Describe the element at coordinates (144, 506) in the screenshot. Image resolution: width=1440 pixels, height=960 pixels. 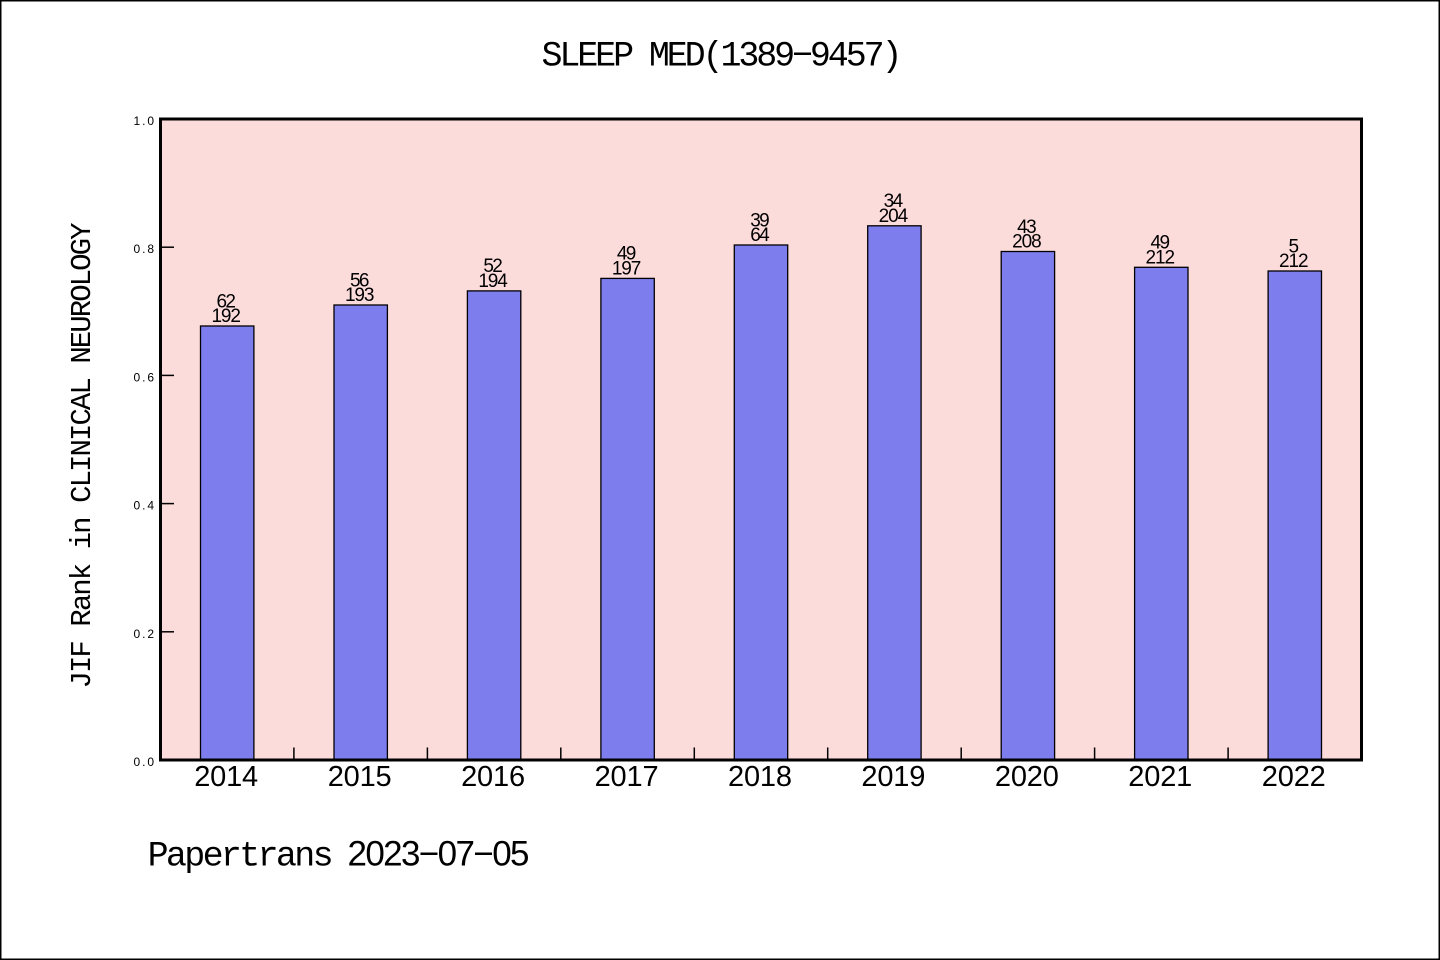
I see `svg-text: 0.4` at that location.